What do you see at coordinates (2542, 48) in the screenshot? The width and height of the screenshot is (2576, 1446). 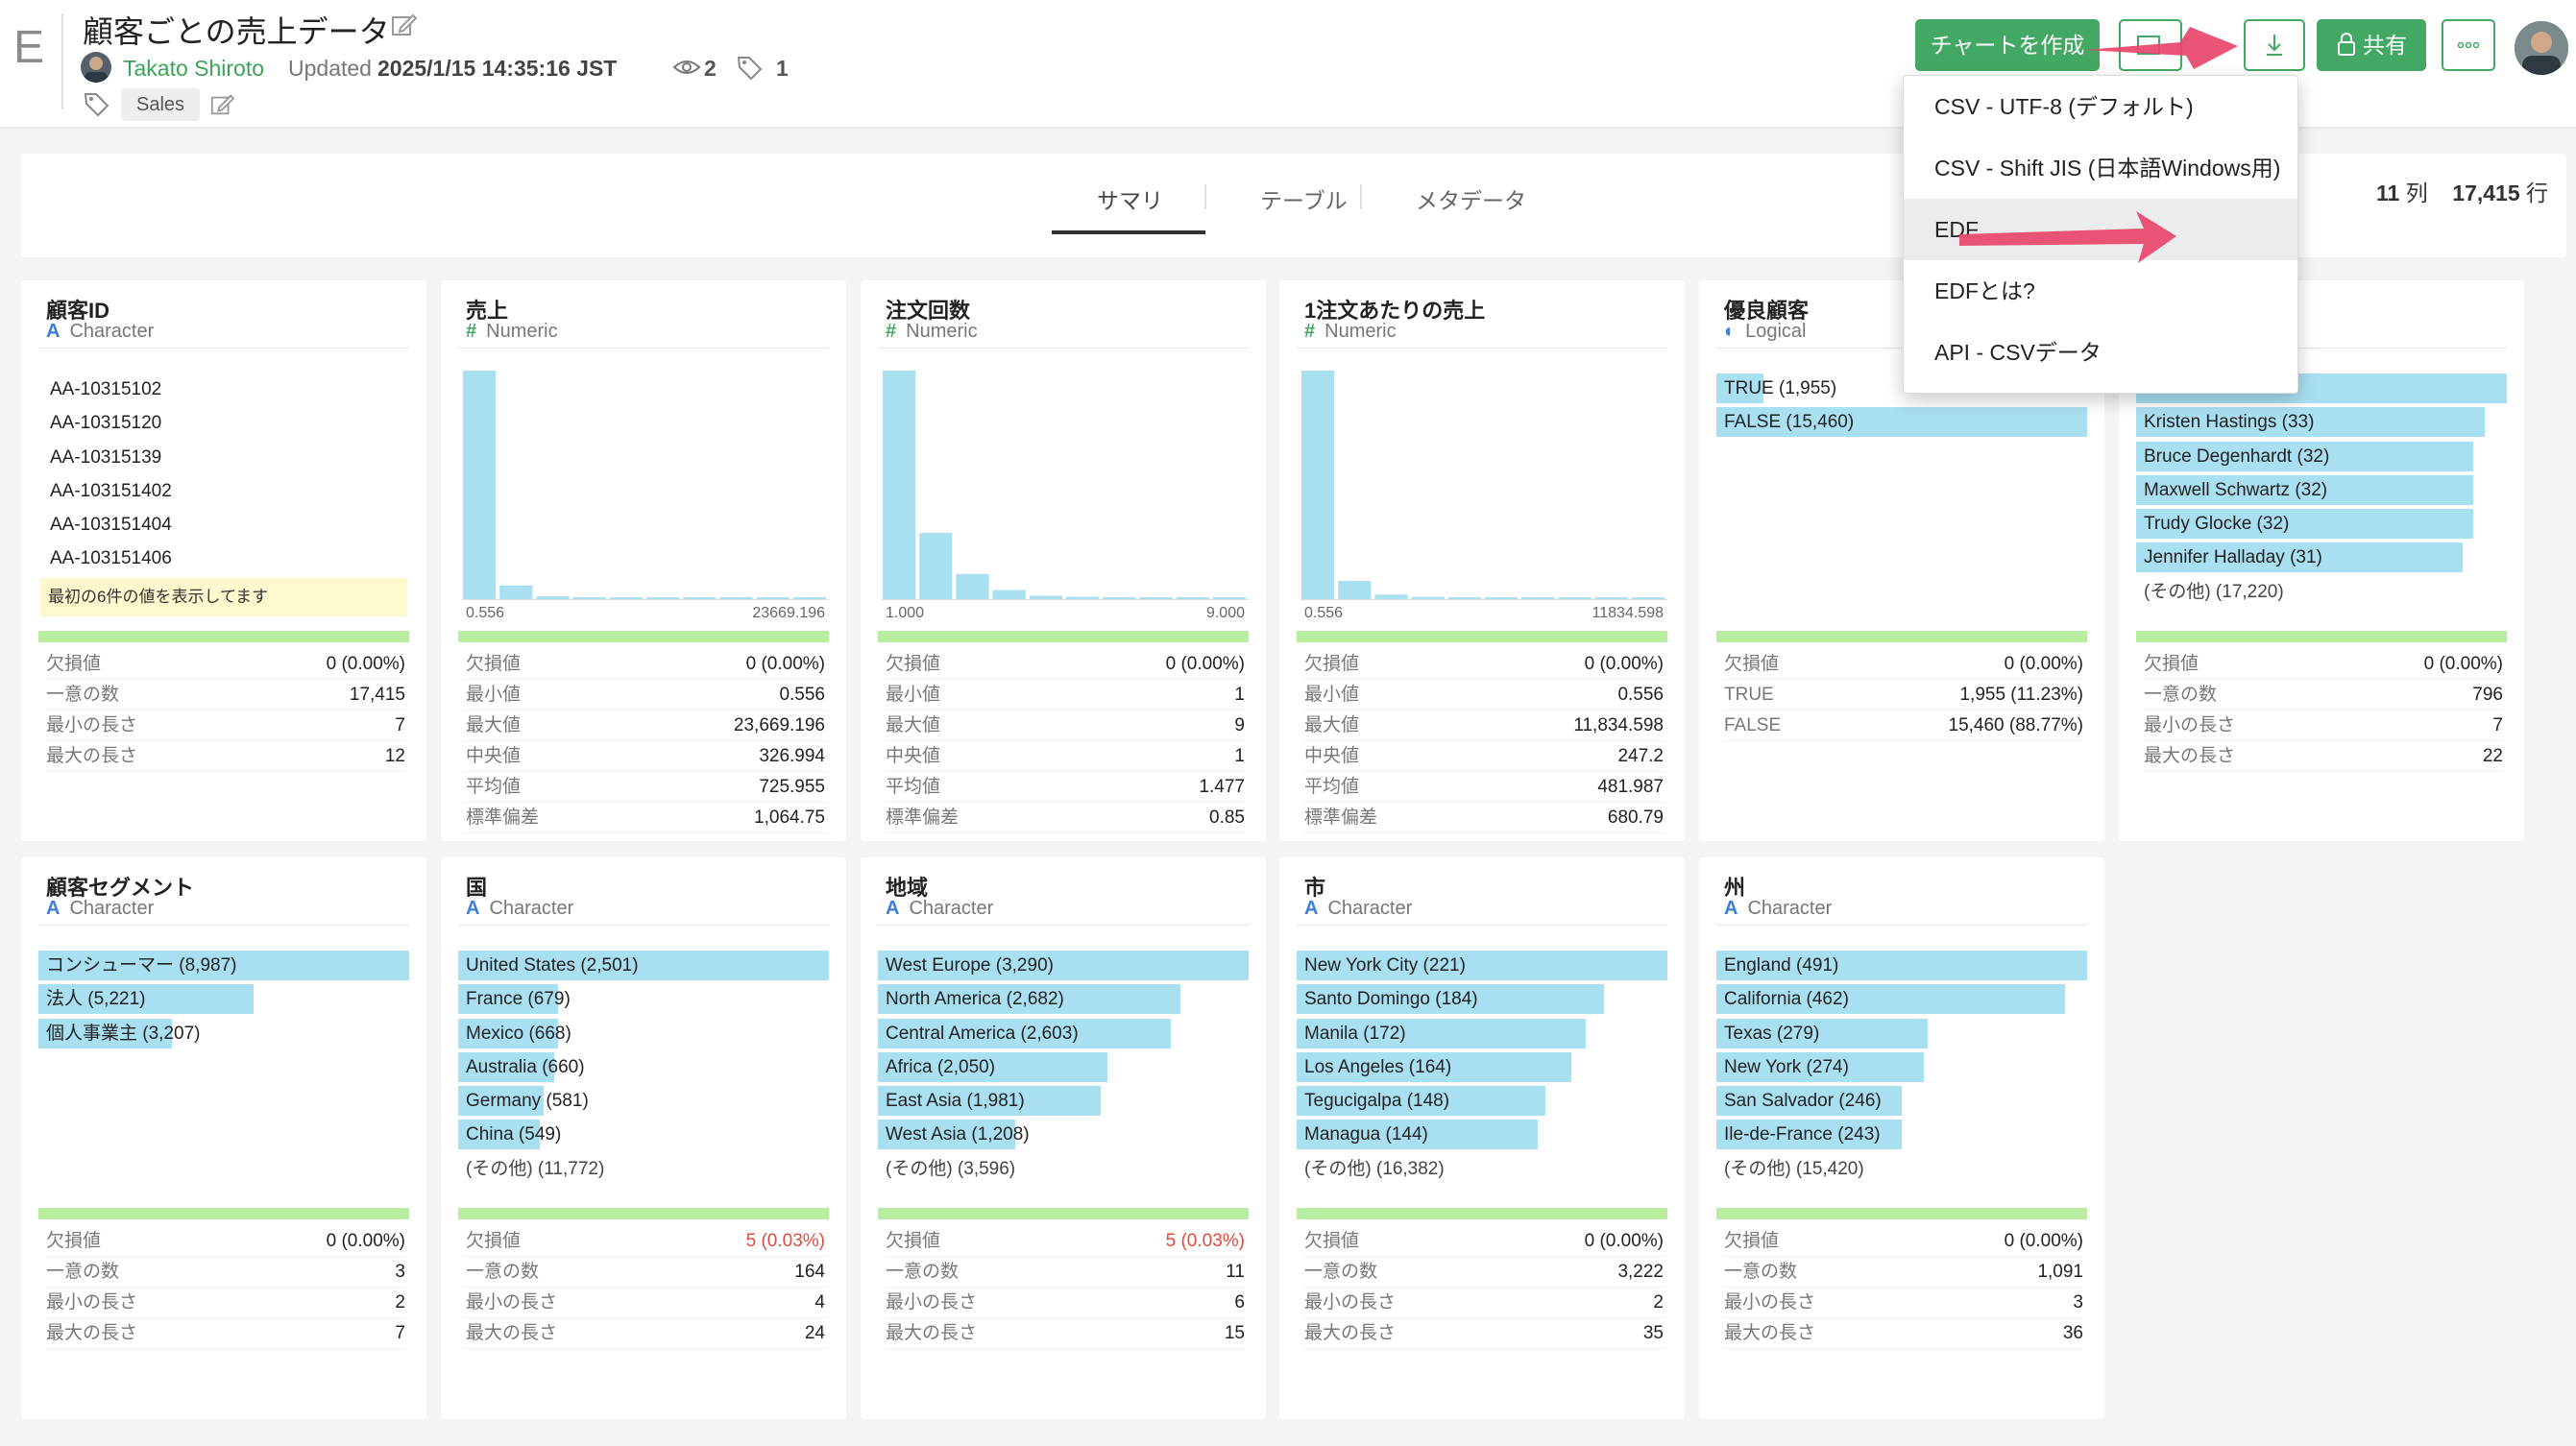 I see `user-avatar` at bounding box center [2542, 48].